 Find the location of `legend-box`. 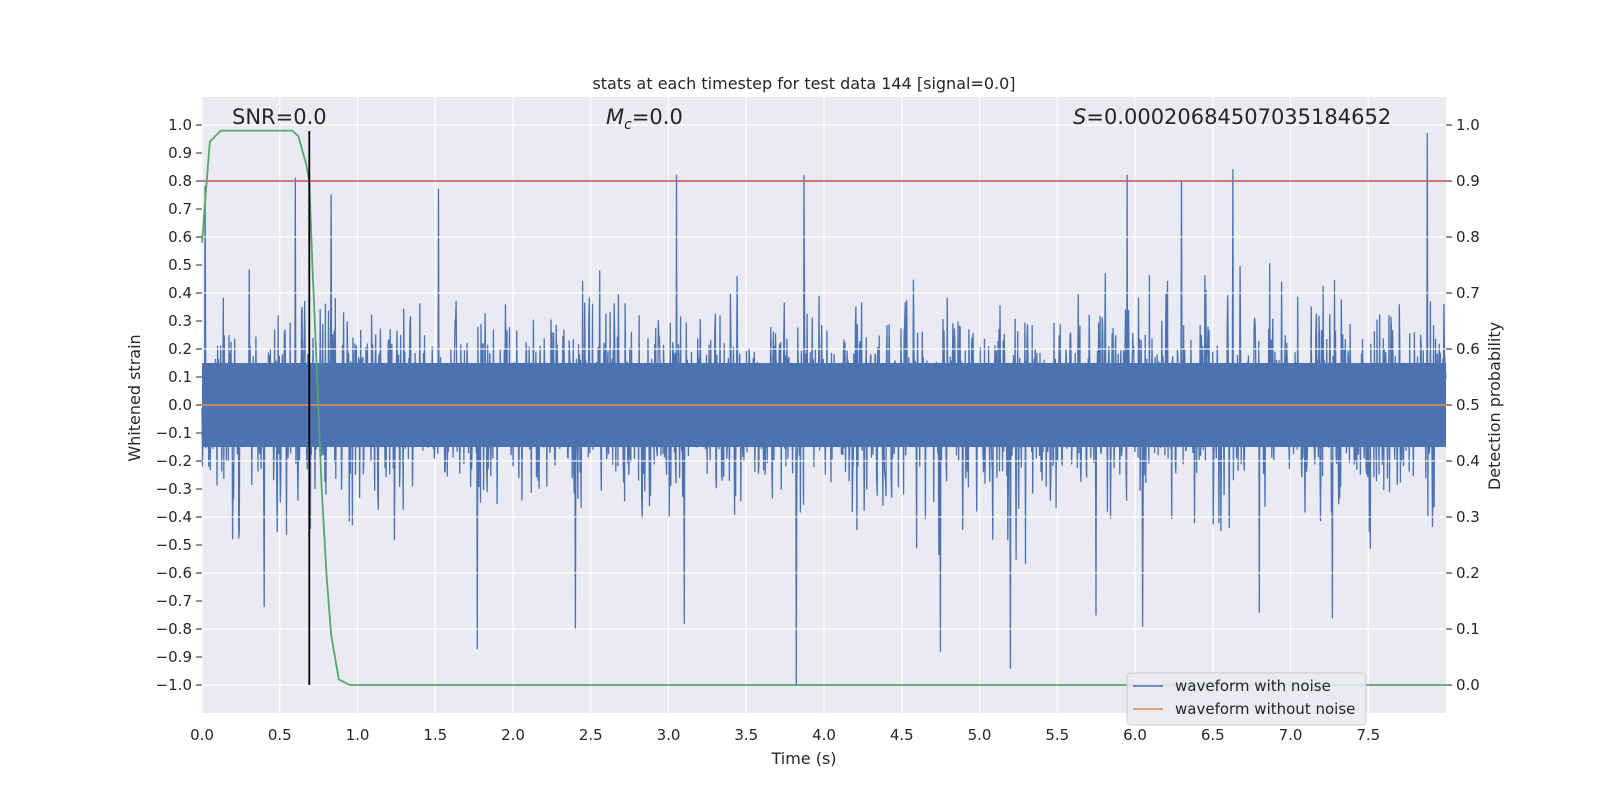

legend-box is located at coordinates (1246, 699).